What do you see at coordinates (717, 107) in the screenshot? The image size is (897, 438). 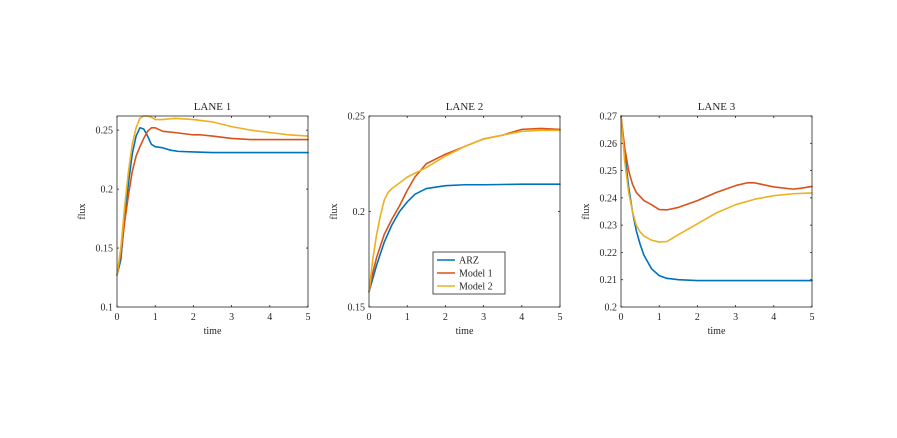 I see `chart-title: LANE 3` at bounding box center [717, 107].